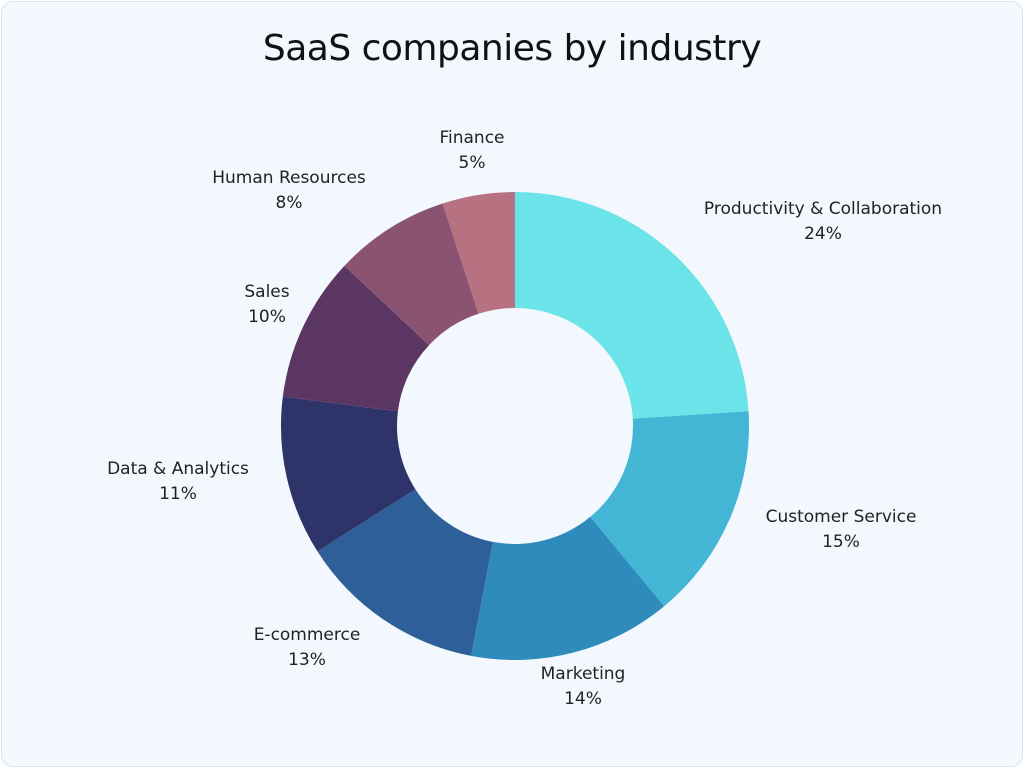 The image size is (1024, 768). What do you see at coordinates (632, 305) in the screenshot?
I see `donut-slice-productivity-collaboration` at bounding box center [632, 305].